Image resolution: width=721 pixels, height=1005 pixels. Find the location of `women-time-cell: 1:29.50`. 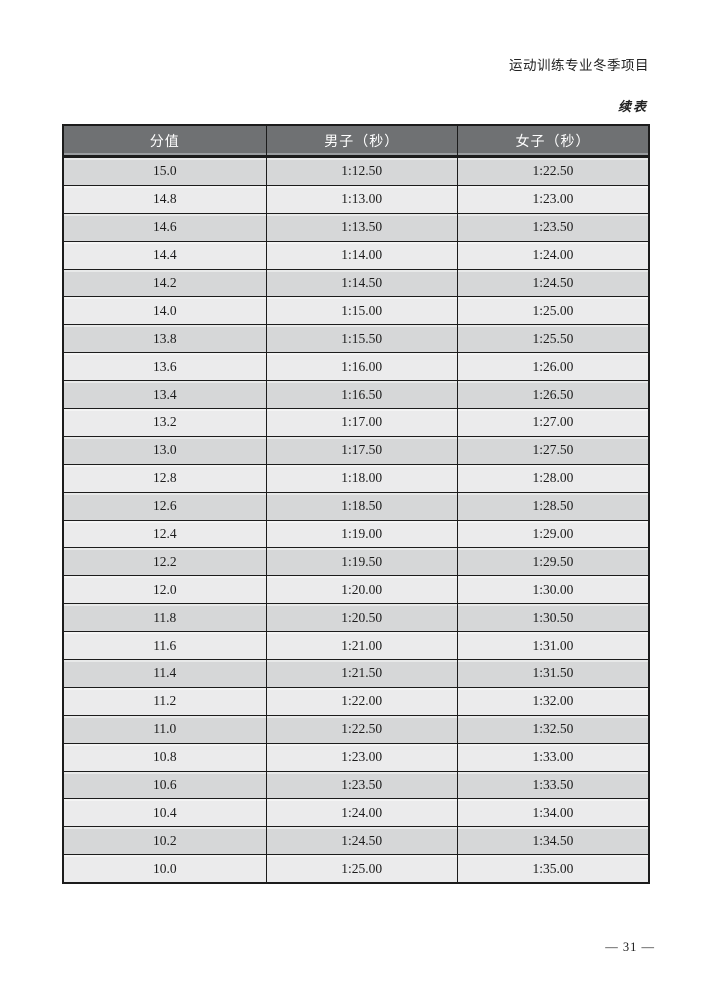

women-time-cell: 1:29.50 is located at coordinates (553, 562).